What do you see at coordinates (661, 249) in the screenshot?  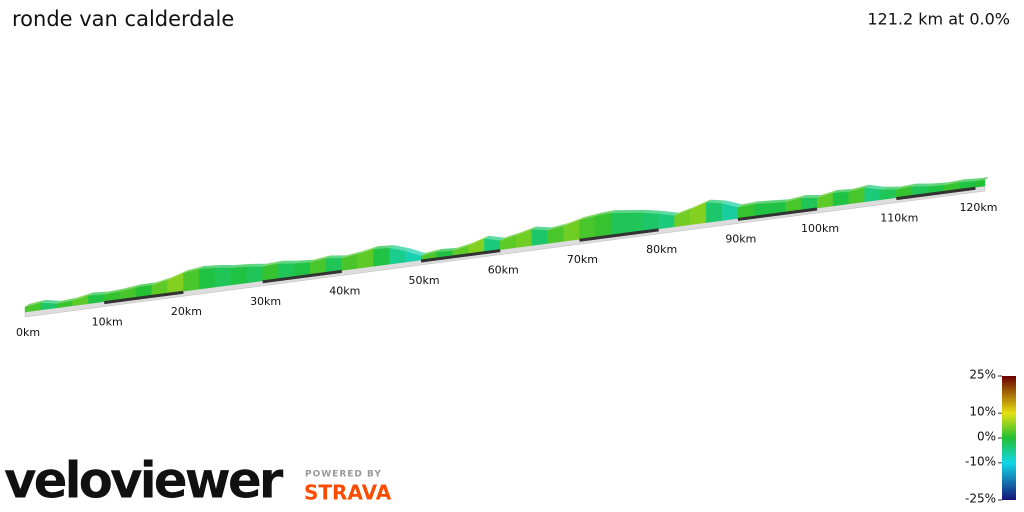 I see `x-tick-label: 80km` at bounding box center [661, 249].